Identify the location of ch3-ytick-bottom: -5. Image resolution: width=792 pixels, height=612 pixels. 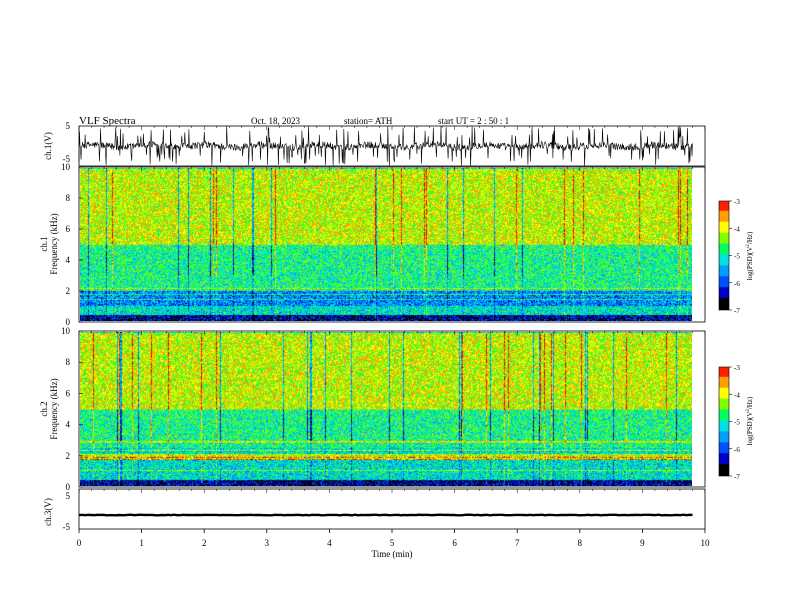
(67, 527).